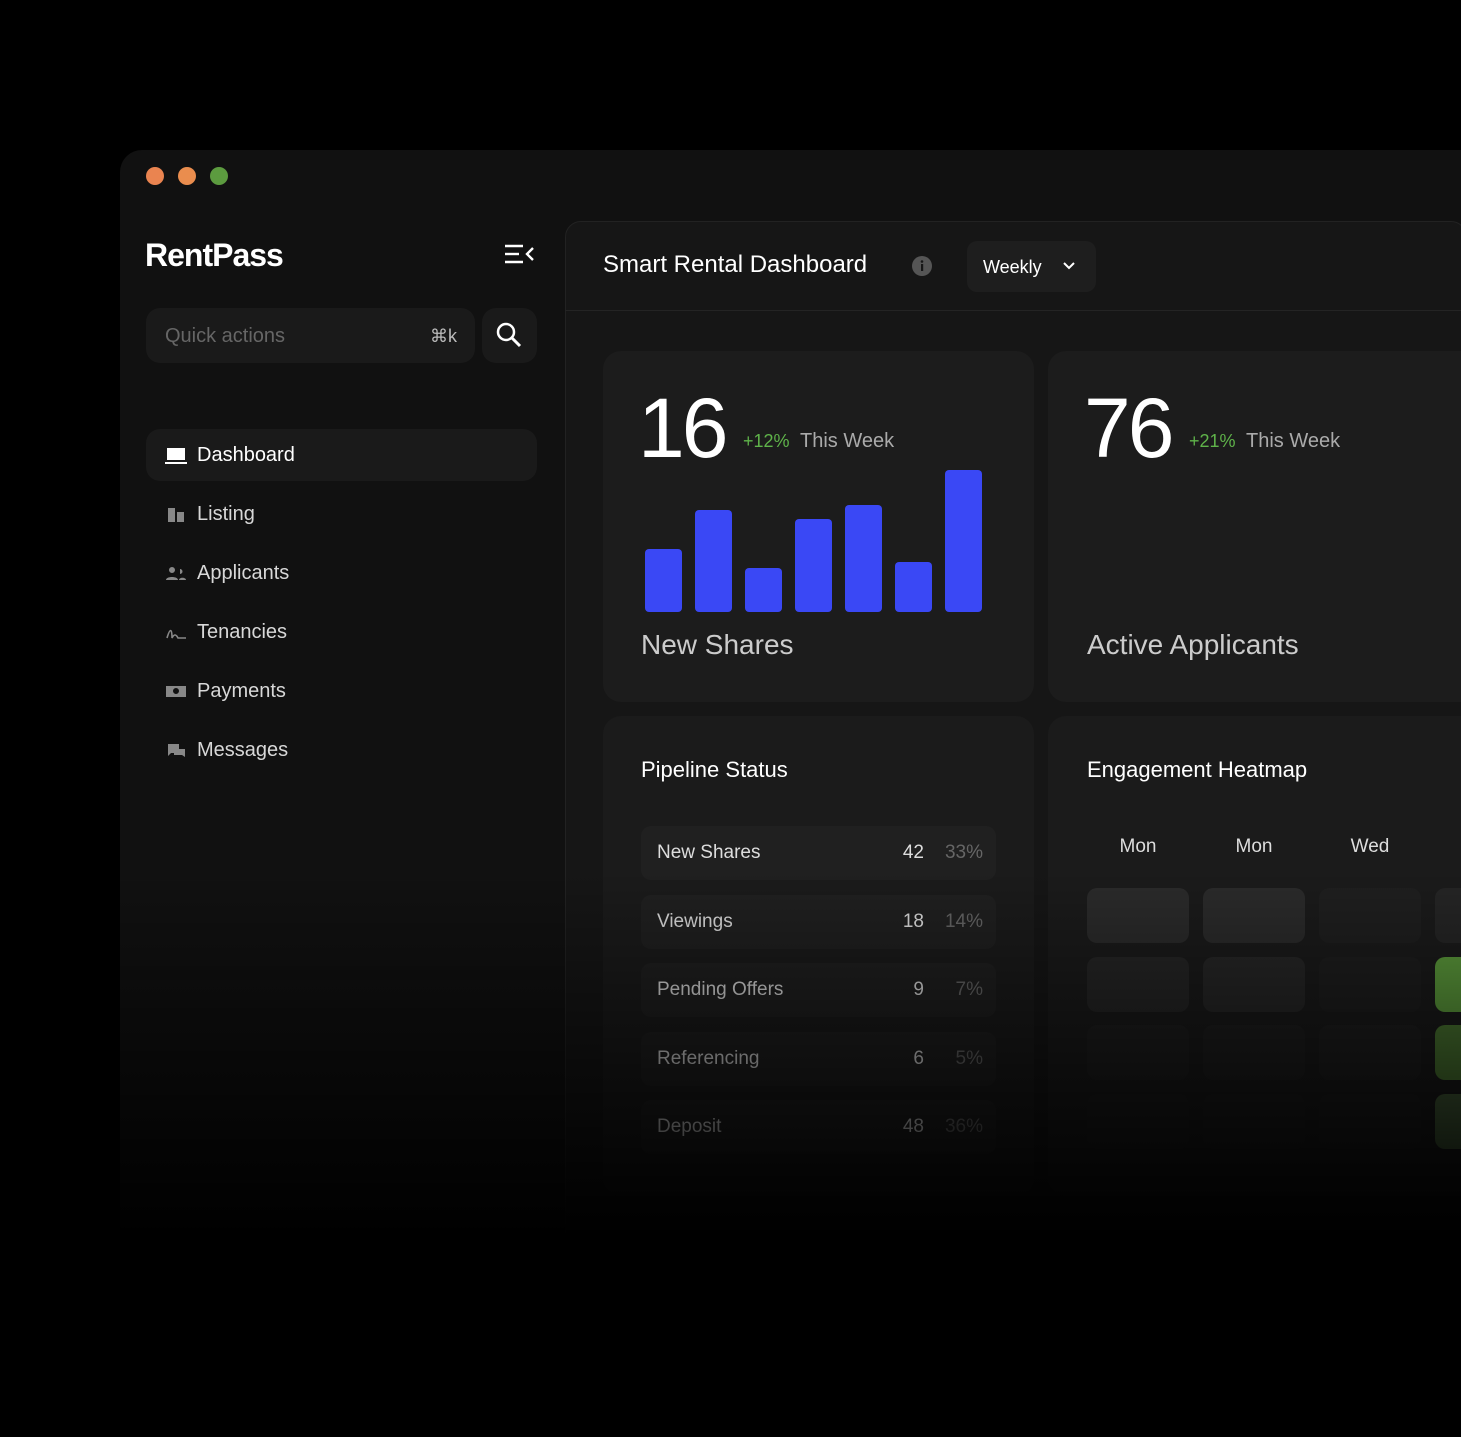 Image resolution: width=1461 pixels, height=1437 pixels. What do you see at coordinates (519, 255) in the screenshot?
I see `collapse-icon` at bounding box center [519, 255].